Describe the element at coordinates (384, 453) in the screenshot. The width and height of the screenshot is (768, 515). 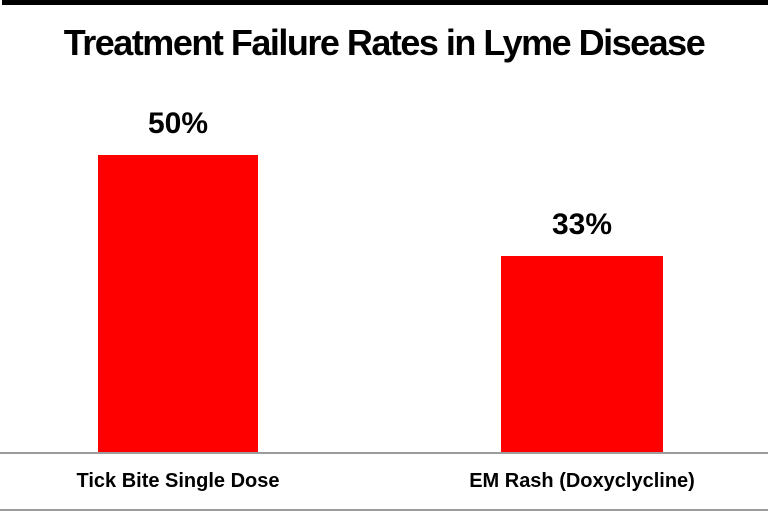
I see `x-axis-line` at that location.